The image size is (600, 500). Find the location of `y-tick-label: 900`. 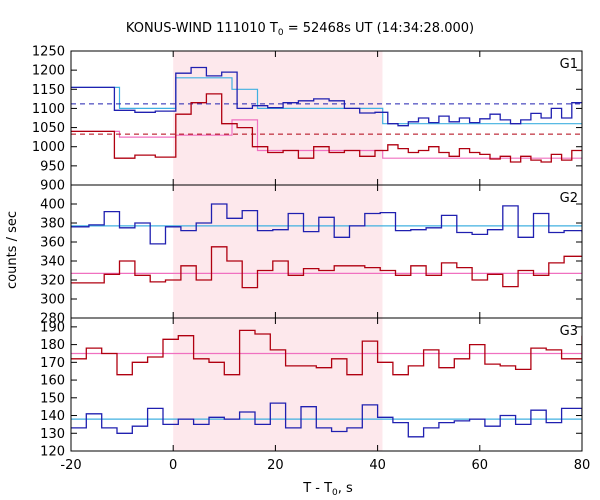

y-tick-label: 900 is located at coordinates (52, 186).